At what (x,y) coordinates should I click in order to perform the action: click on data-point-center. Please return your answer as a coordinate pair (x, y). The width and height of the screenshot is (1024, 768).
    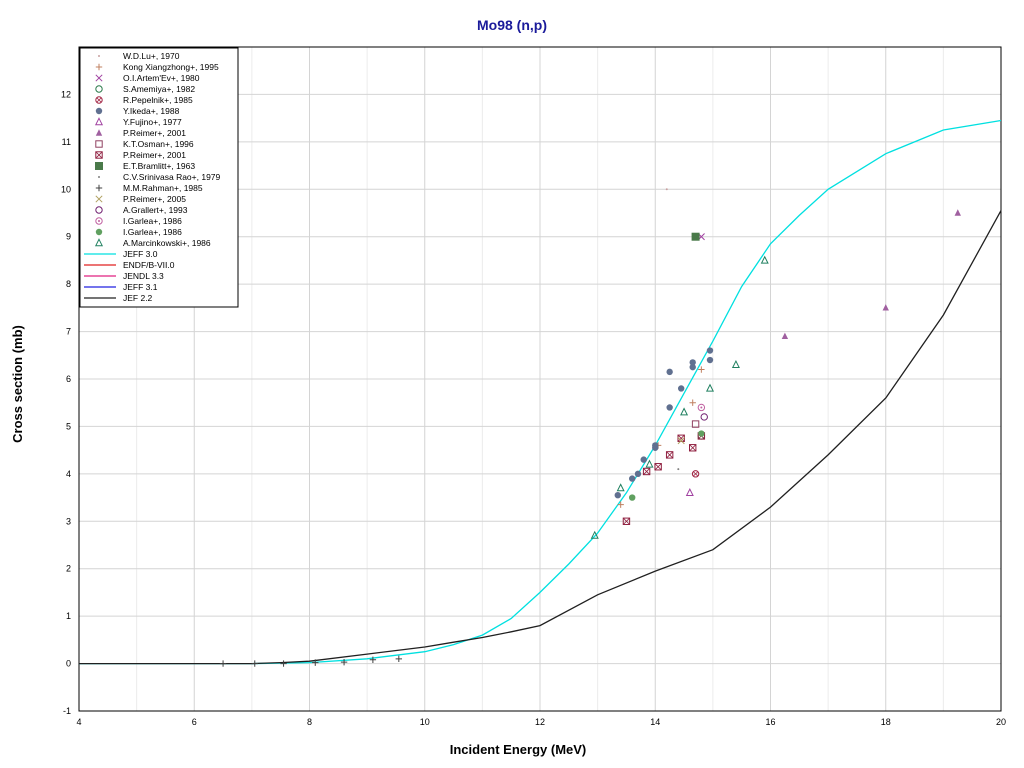
    Looking at the image, I should click on (701, 407).